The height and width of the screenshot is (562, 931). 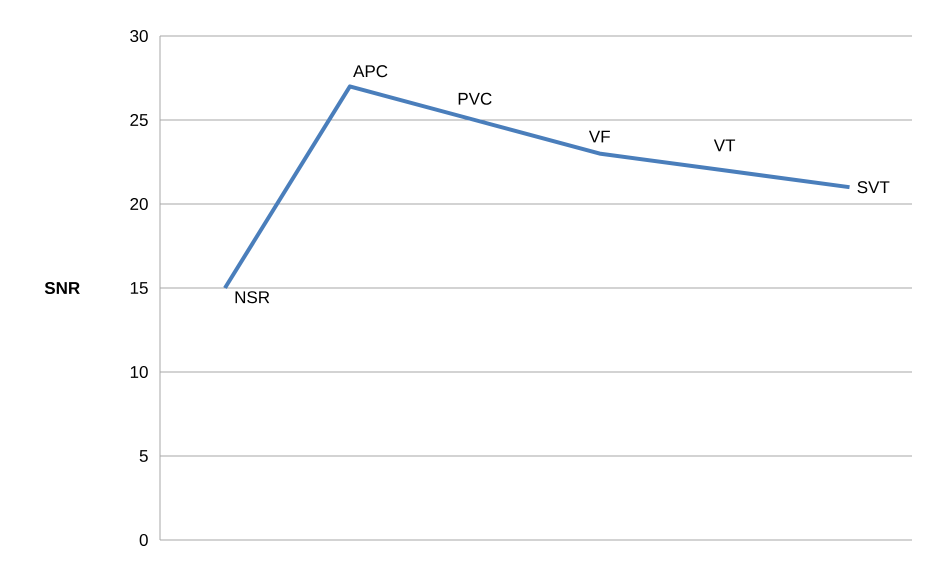 I want to click on x-tick-label: SVT, so click(x=874, y=187).